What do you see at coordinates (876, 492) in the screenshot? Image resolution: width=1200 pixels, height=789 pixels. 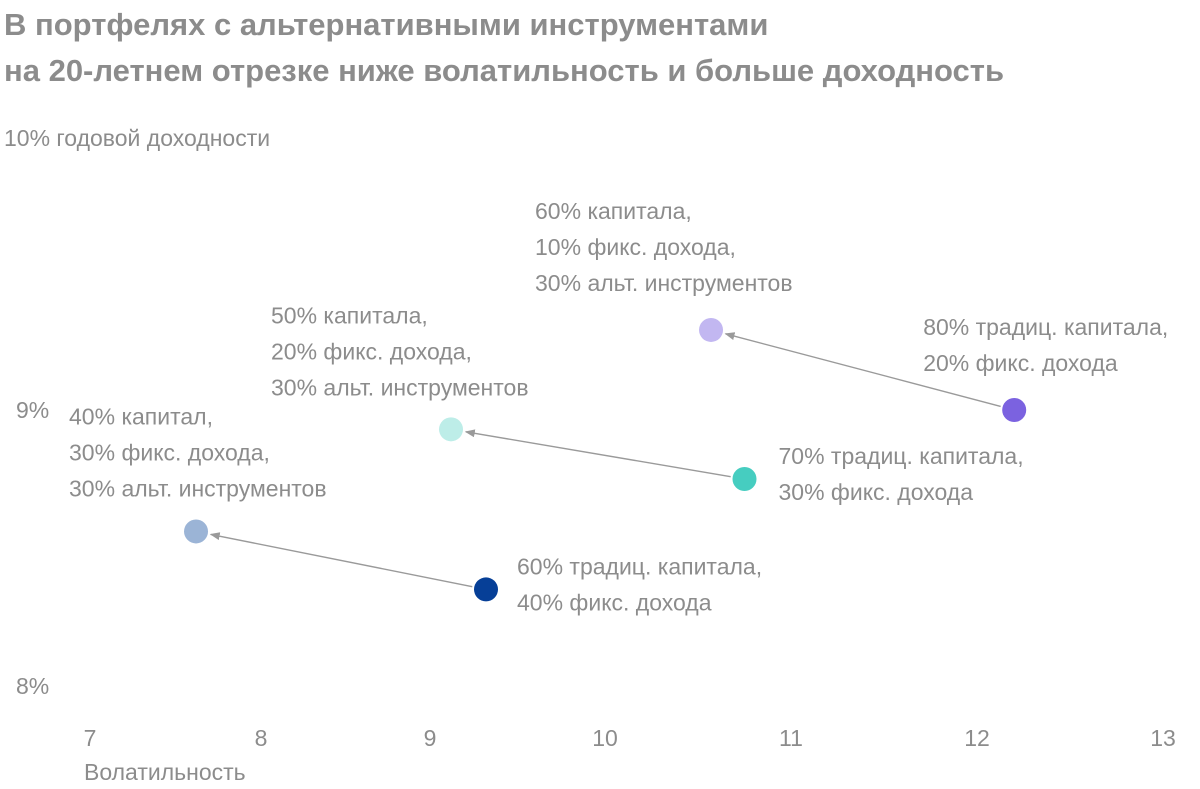 I see `point-label: 30% фикс. дохода` at bounding box center [876, 492].